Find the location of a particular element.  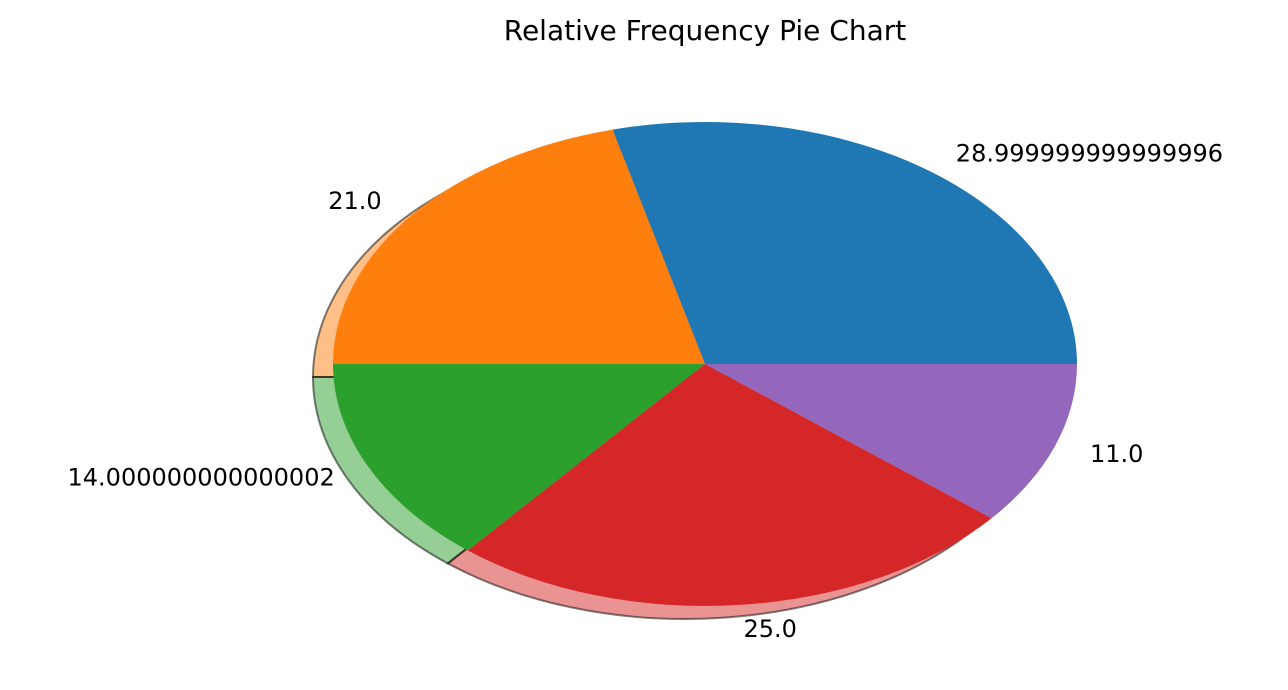

pie-slice-label-3: 14.000000000000002 is located at coordinates (201, 477).